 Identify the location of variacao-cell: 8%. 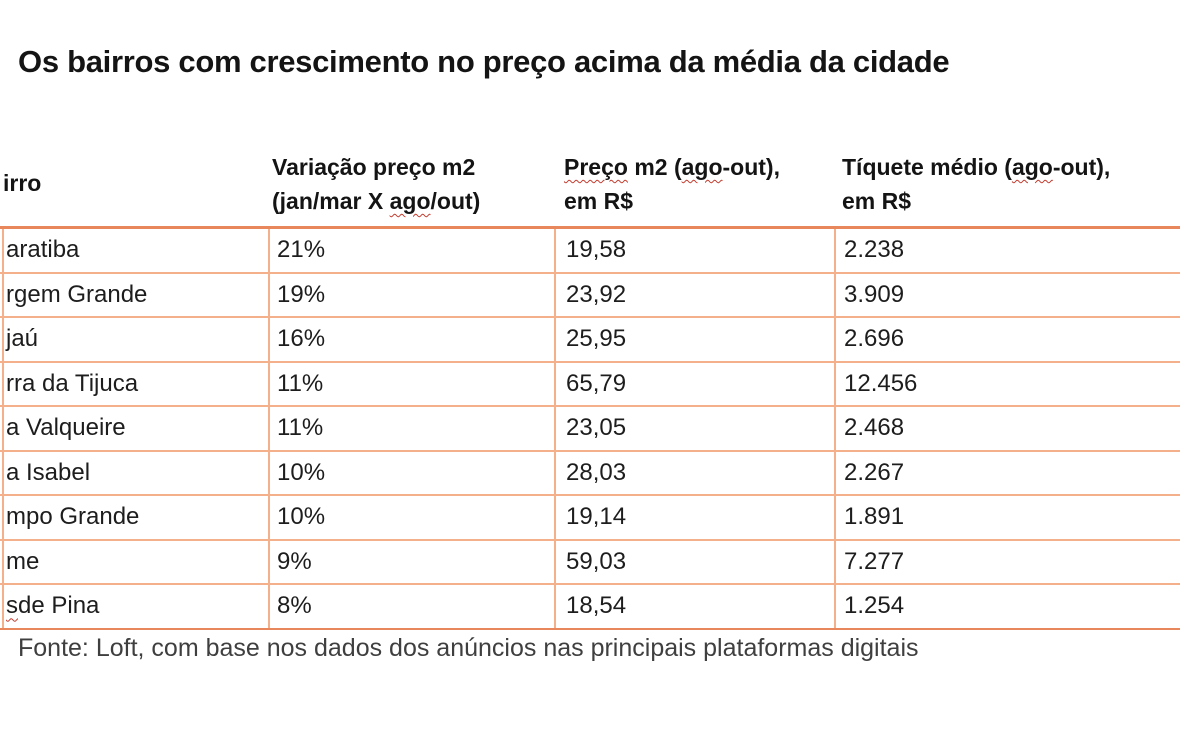
(411, 606).